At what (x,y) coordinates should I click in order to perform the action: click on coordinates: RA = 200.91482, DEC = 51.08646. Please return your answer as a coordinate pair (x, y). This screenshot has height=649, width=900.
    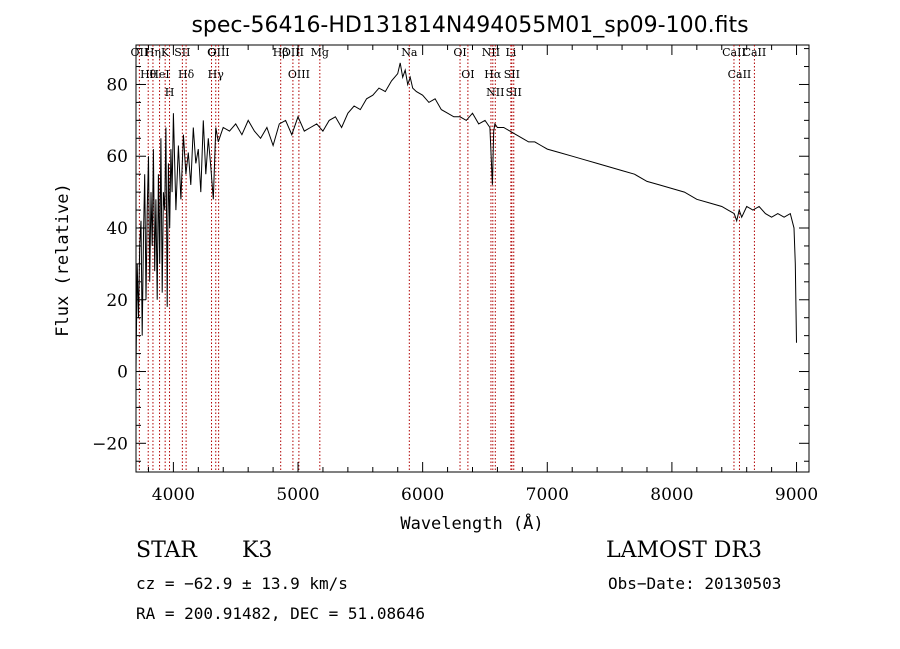
    Looking at the image, I should click on (280, 613).